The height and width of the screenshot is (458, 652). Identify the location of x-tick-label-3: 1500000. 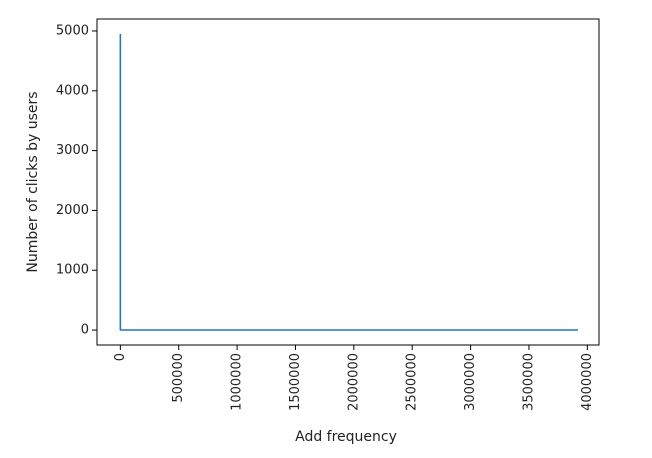
(295, 382).